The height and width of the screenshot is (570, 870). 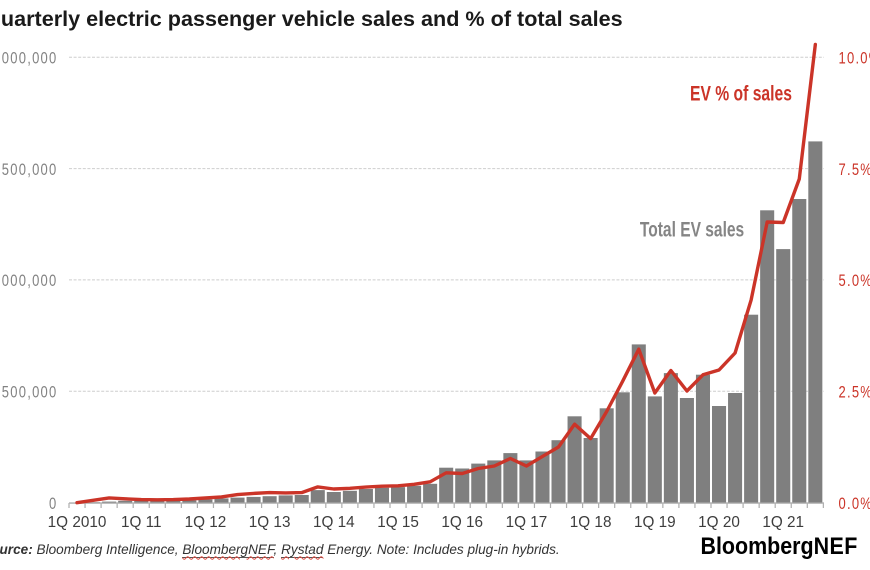 What do you see at coordinates (334, 522) in the screenshot?
I see `svg-text: 1Q 14` at bounding box center [334, 522].